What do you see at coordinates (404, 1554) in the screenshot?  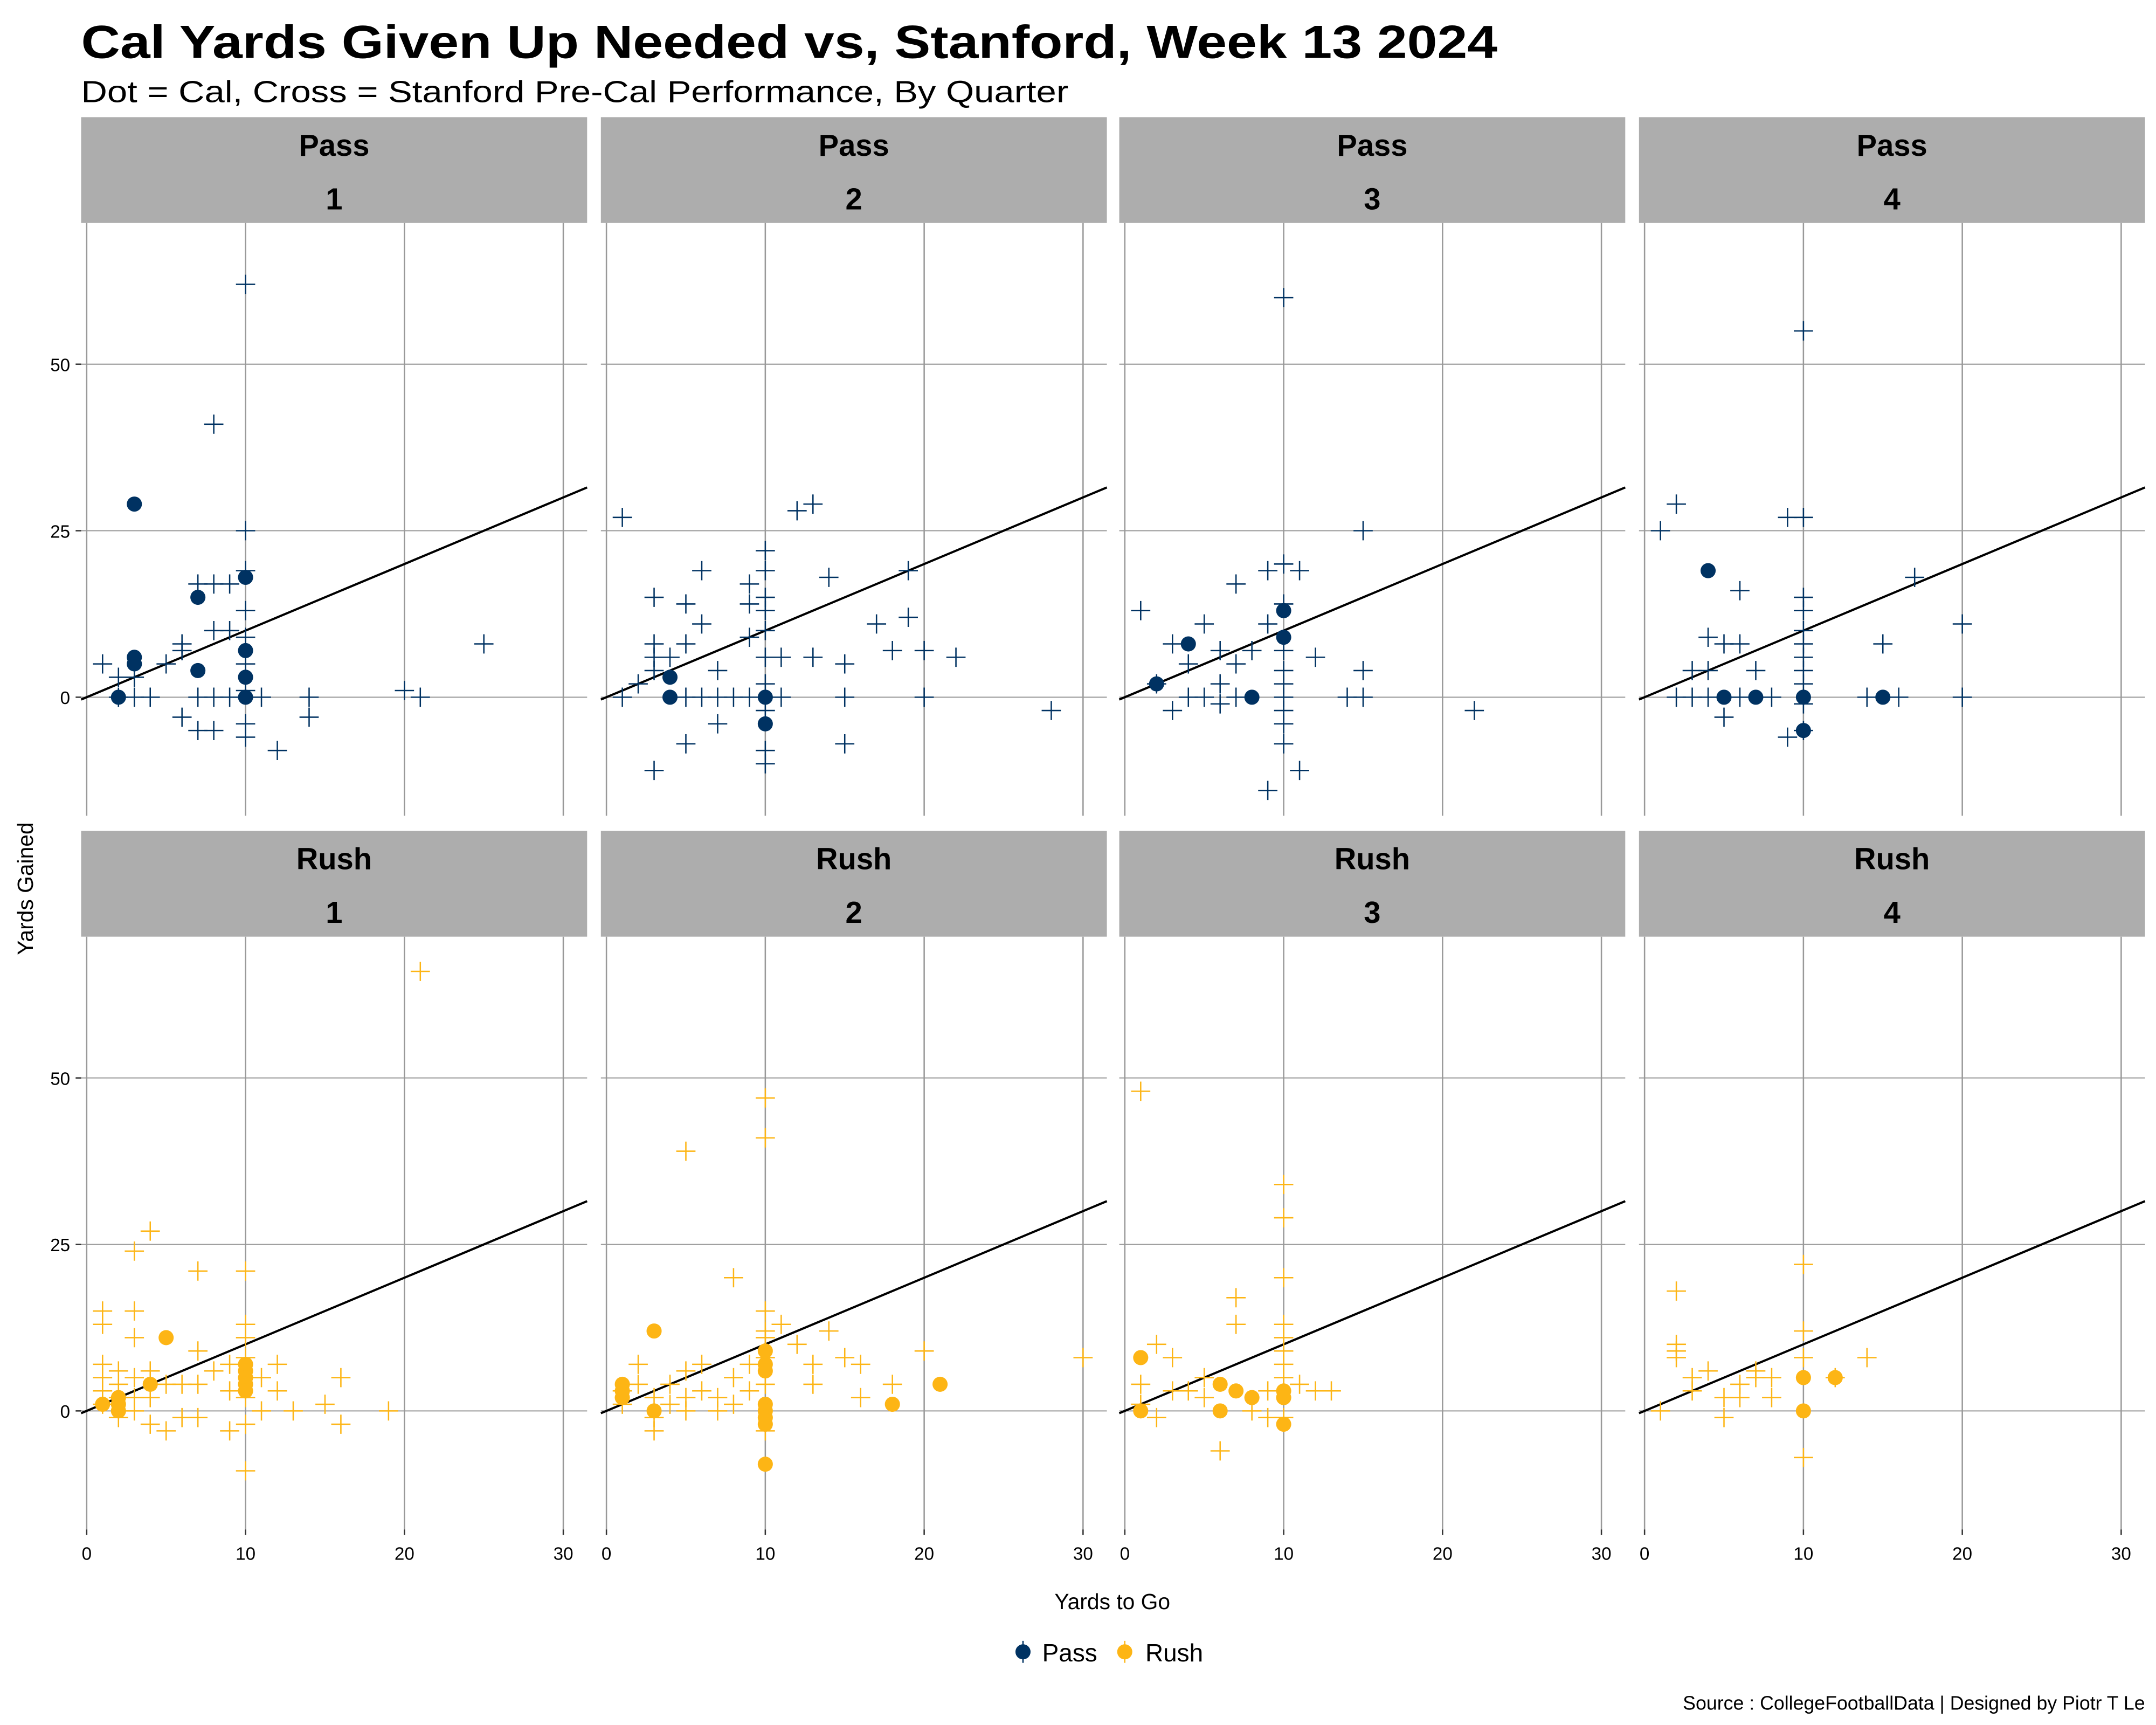 I see `x-tick-label: 20` at bounding box center [404, 1554].